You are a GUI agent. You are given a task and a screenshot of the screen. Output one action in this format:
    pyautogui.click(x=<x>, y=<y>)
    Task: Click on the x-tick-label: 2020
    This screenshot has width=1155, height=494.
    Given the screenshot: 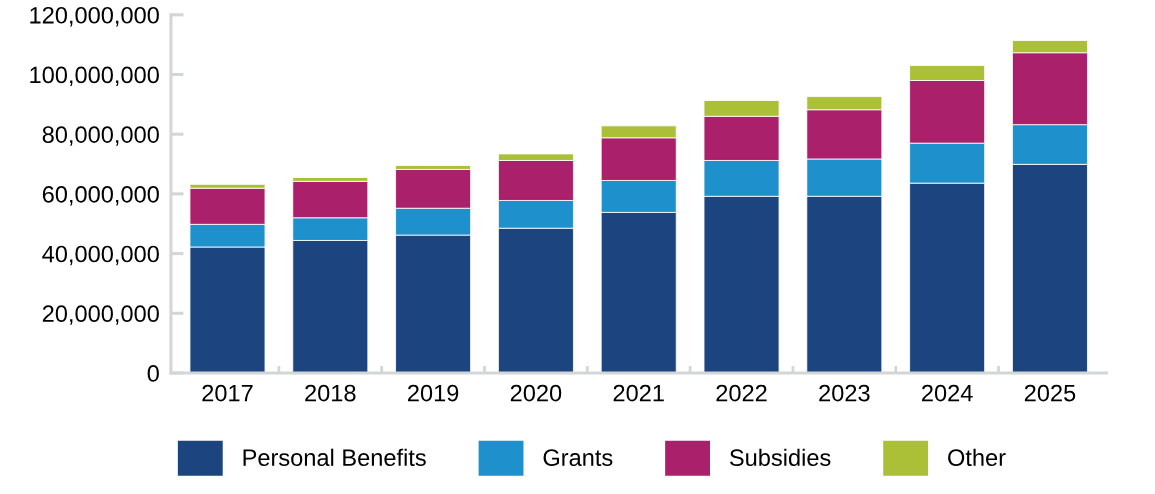 What is the action you would take?
    pyautogui.click(x=536, y=393)
    